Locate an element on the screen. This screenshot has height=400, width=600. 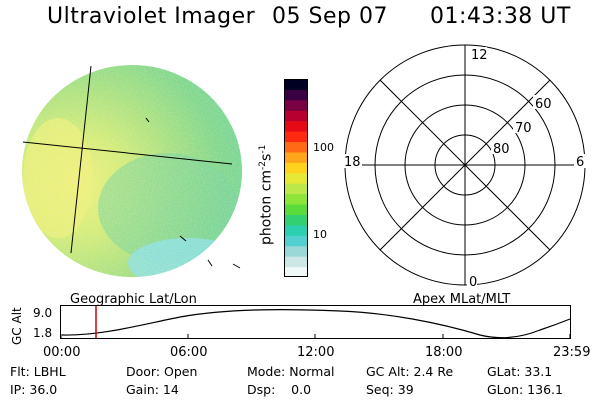
dsp-info: Dsp: 0.0 is located at coordinates (279, 389).